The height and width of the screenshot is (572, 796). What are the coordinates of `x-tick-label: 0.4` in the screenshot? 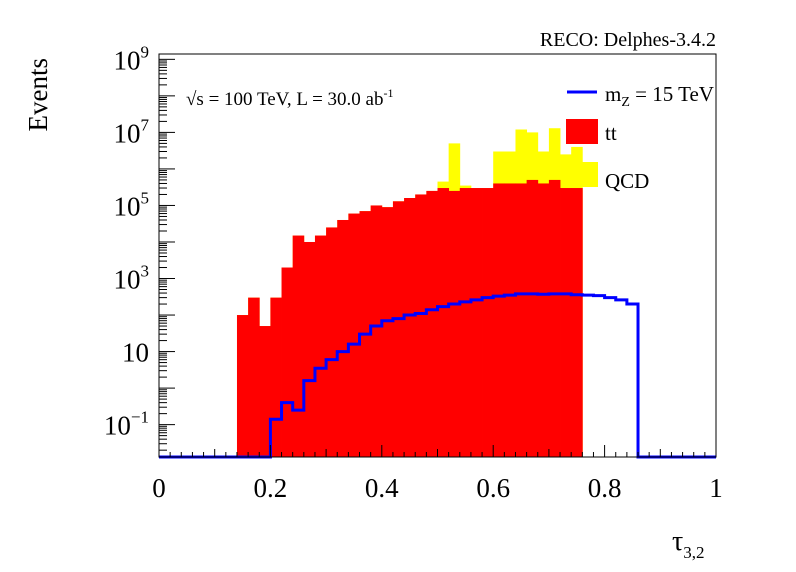 It's located at (382, 488).